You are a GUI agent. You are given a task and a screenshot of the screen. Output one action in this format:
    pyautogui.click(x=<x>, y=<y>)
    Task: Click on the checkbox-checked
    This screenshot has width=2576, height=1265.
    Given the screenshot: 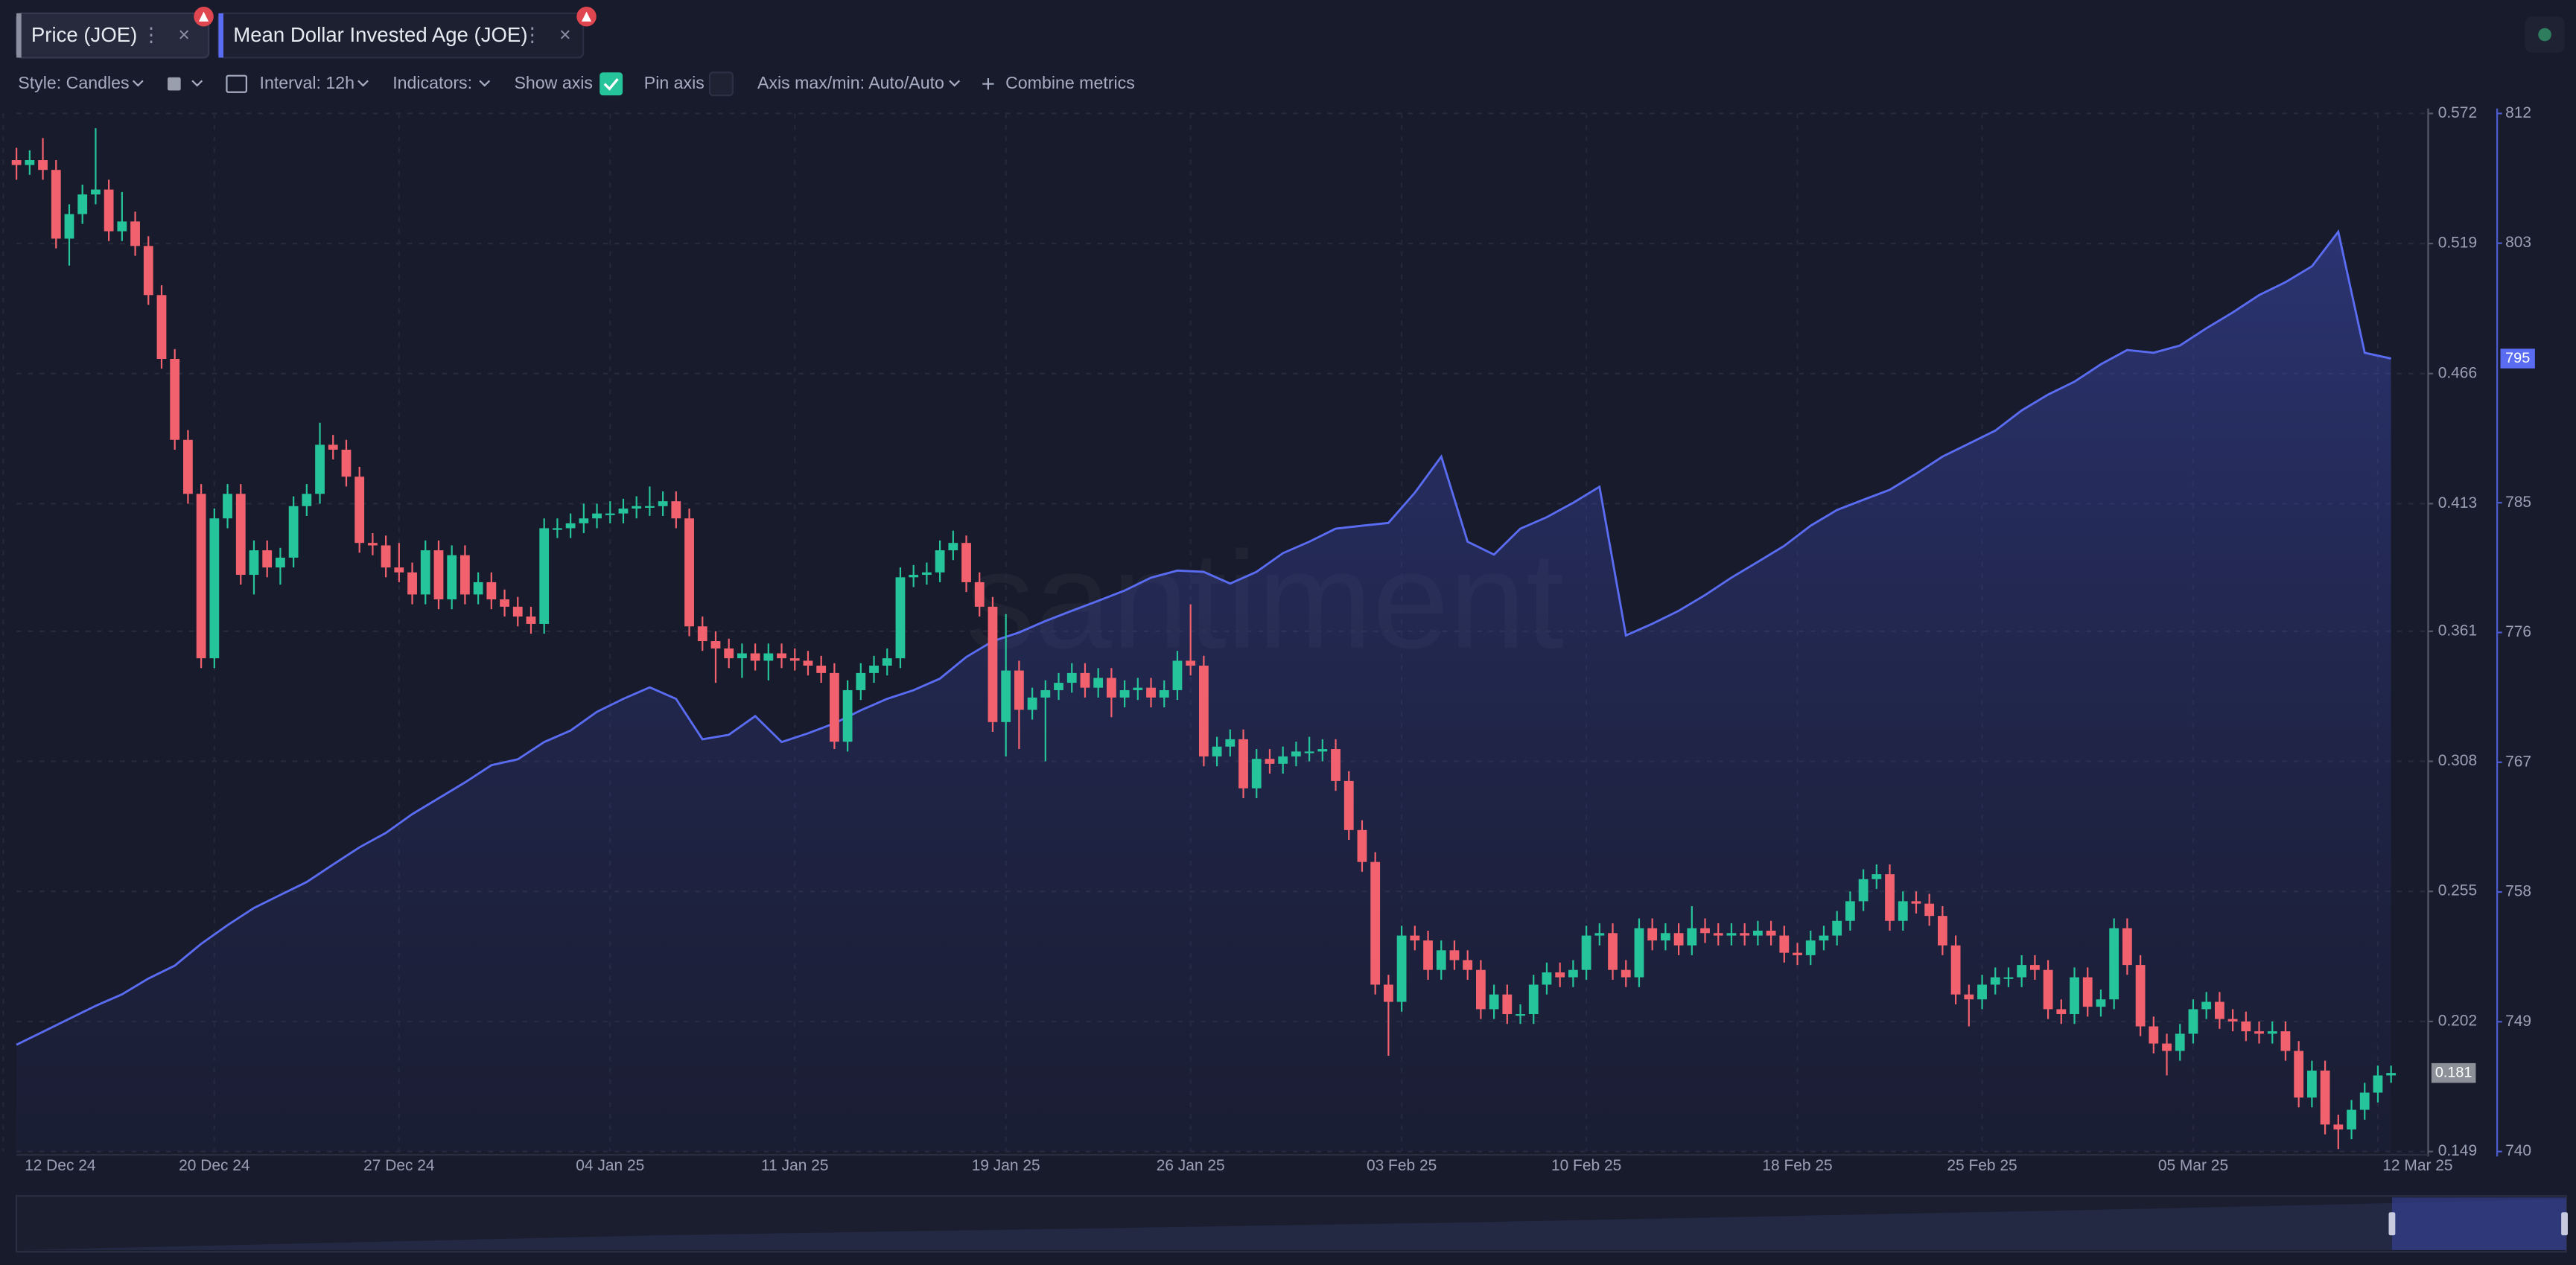 What is the action you would take?
    pyautogui.click(x=611, y=84)
    